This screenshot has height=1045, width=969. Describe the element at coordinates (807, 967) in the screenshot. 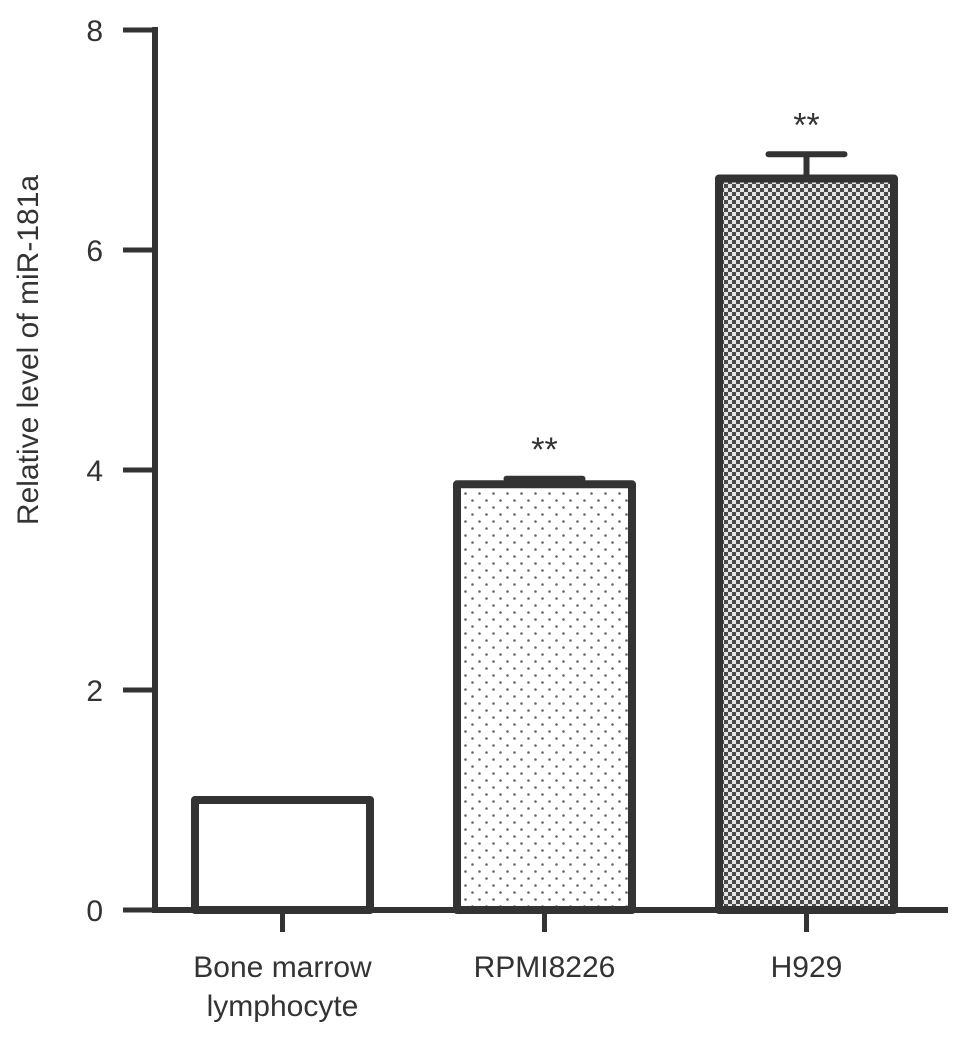

I see `x-tick-label: H929` at that location.